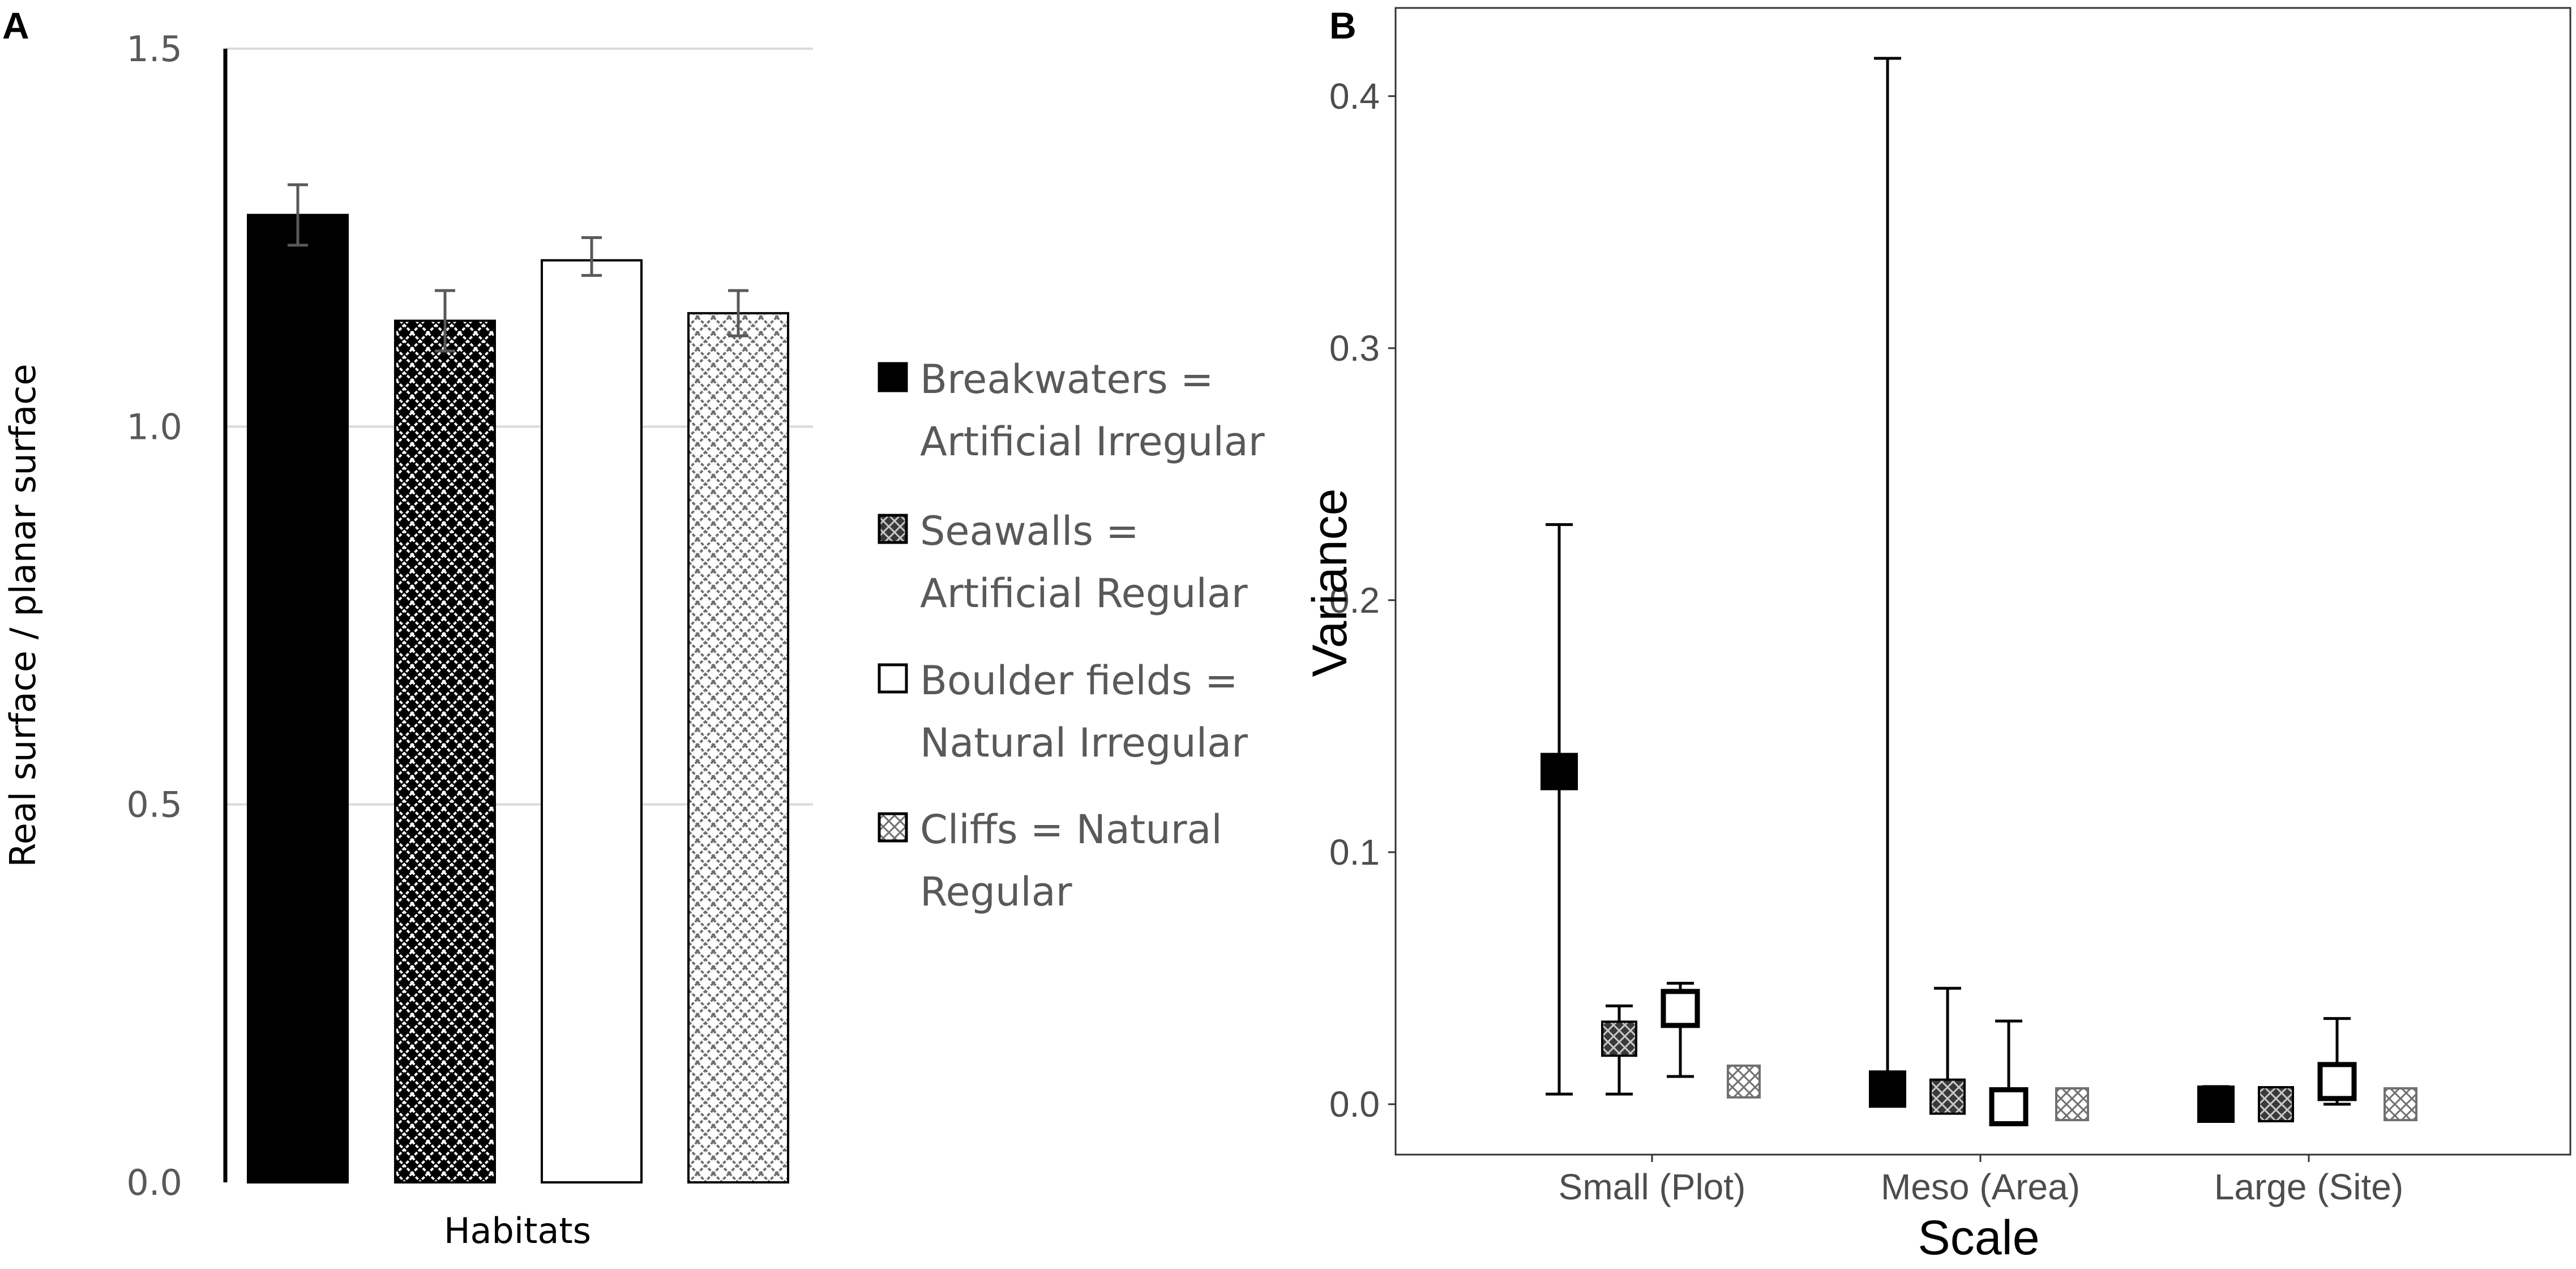 The image size is (2576, 1269). I want to click on panel-b-letter: B, so click(1343, 26).